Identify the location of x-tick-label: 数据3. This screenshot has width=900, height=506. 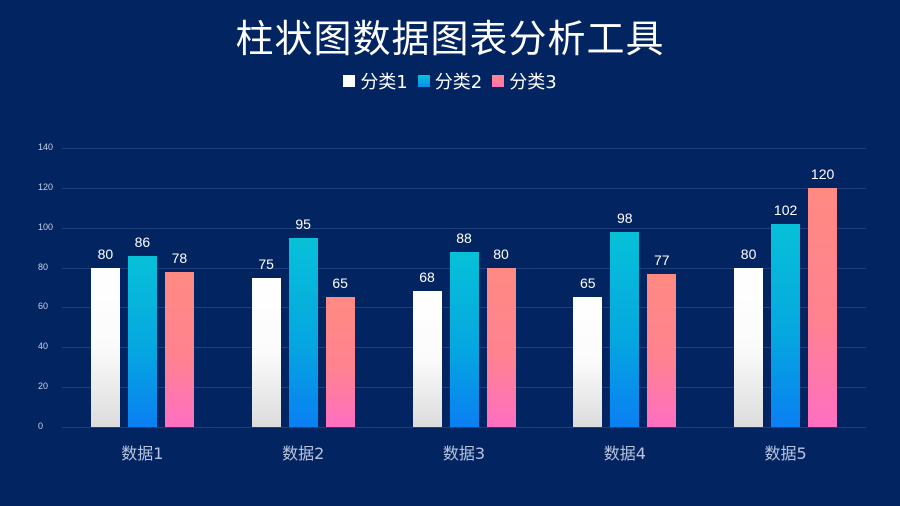
(464, 453).